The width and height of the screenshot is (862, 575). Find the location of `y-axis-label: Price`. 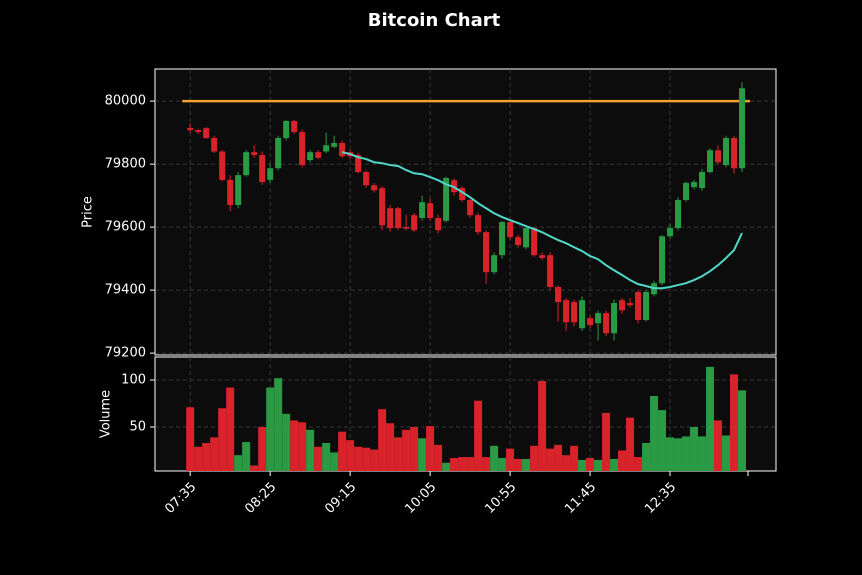

y-axis-label: Price is located at coordinates (88, 212).